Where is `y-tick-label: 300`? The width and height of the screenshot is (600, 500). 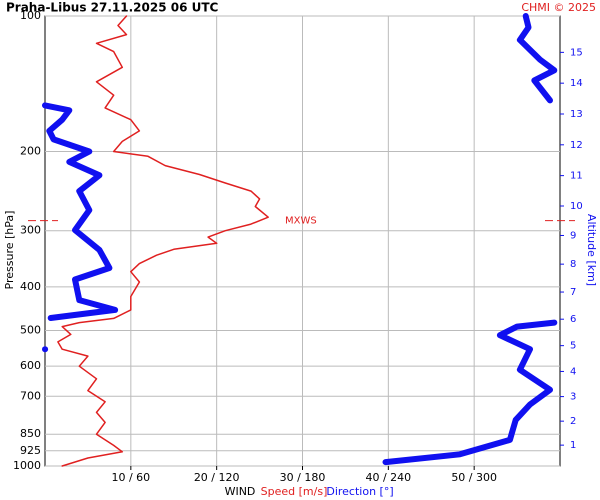 y-tick-label: 300 is located at coordinates (30, 230).